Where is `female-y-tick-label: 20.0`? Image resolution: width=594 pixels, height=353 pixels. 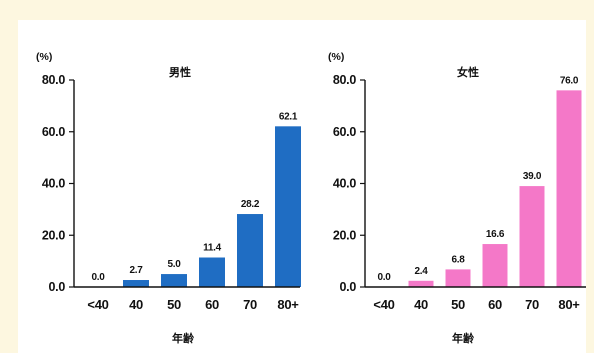 female-y-tick-label: 20.0 is located at coordinates (344, 235).